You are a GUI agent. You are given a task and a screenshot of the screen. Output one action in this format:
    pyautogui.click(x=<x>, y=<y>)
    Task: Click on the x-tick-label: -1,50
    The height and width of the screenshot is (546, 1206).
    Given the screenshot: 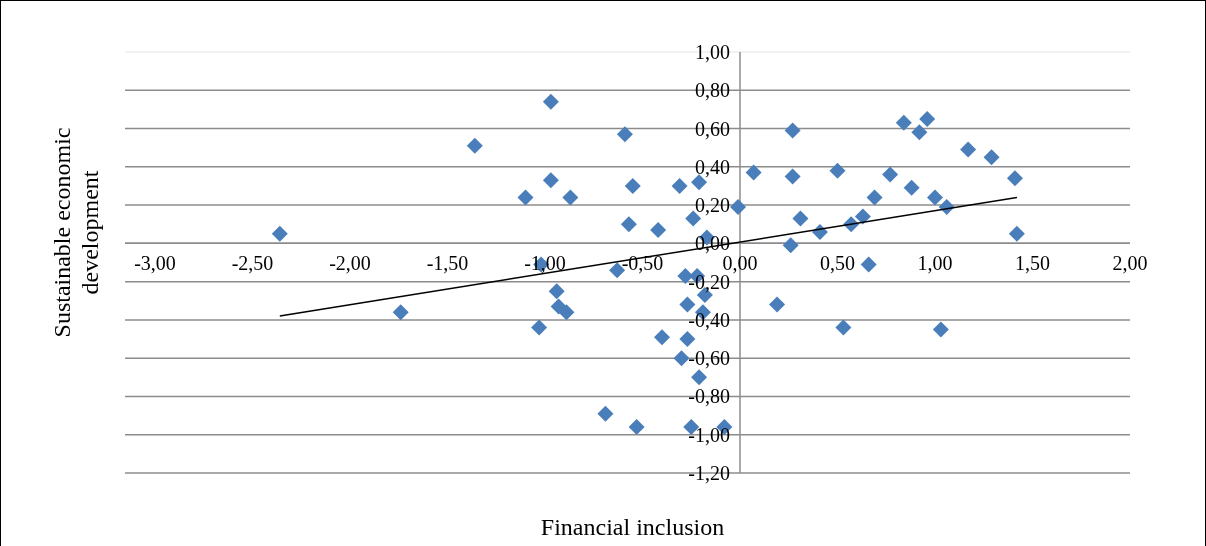 What is the action you would take?
    pyautogui.click(x=447, y=263)
    